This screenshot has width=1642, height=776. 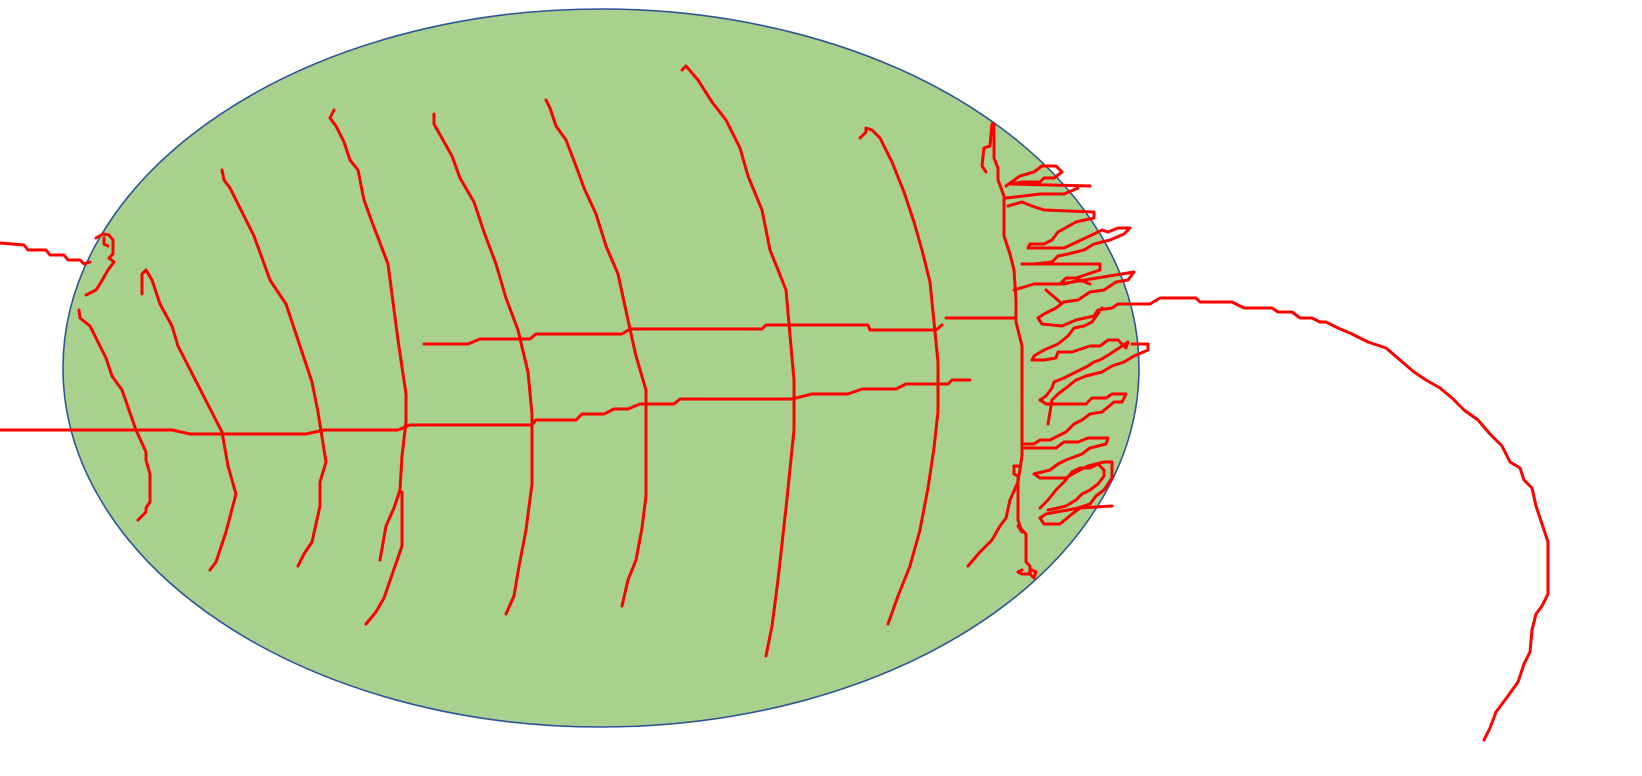 I want to click on red-curve-right, so click(x=1342, y=519).